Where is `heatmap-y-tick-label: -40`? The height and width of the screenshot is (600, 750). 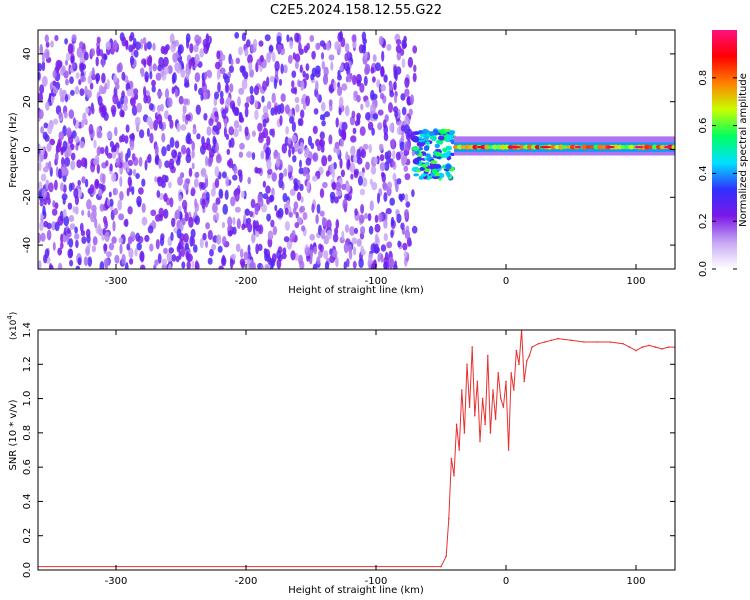
heatmap-y-tick-label: -40 is located at coordinates (27, 245).